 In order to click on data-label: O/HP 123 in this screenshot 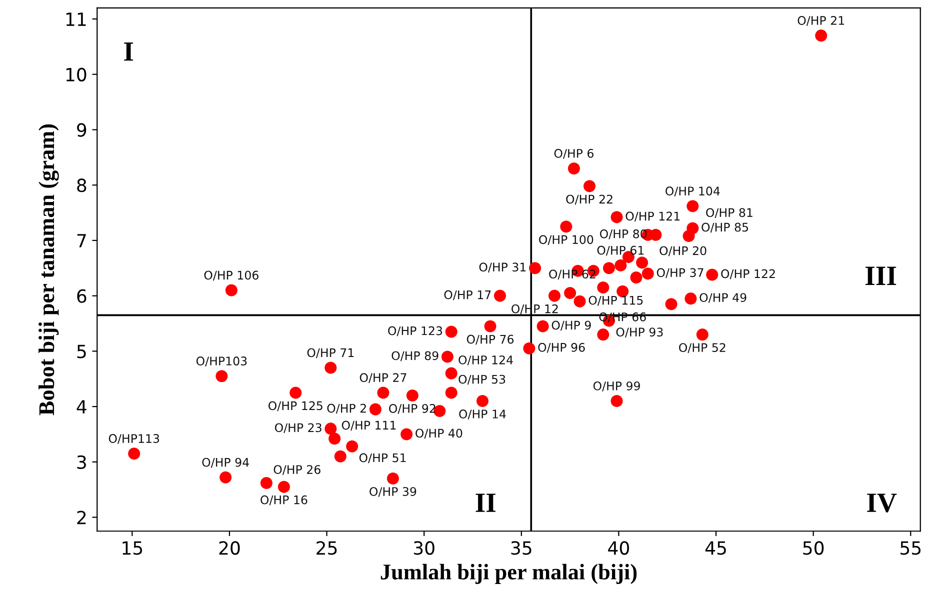, I will do `click(415, 331)`.